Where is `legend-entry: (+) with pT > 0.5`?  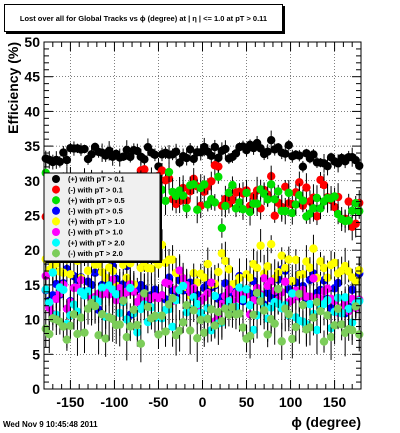 legend-entry: (+) with pT > 0.5 is located at coordinates (96, 200).